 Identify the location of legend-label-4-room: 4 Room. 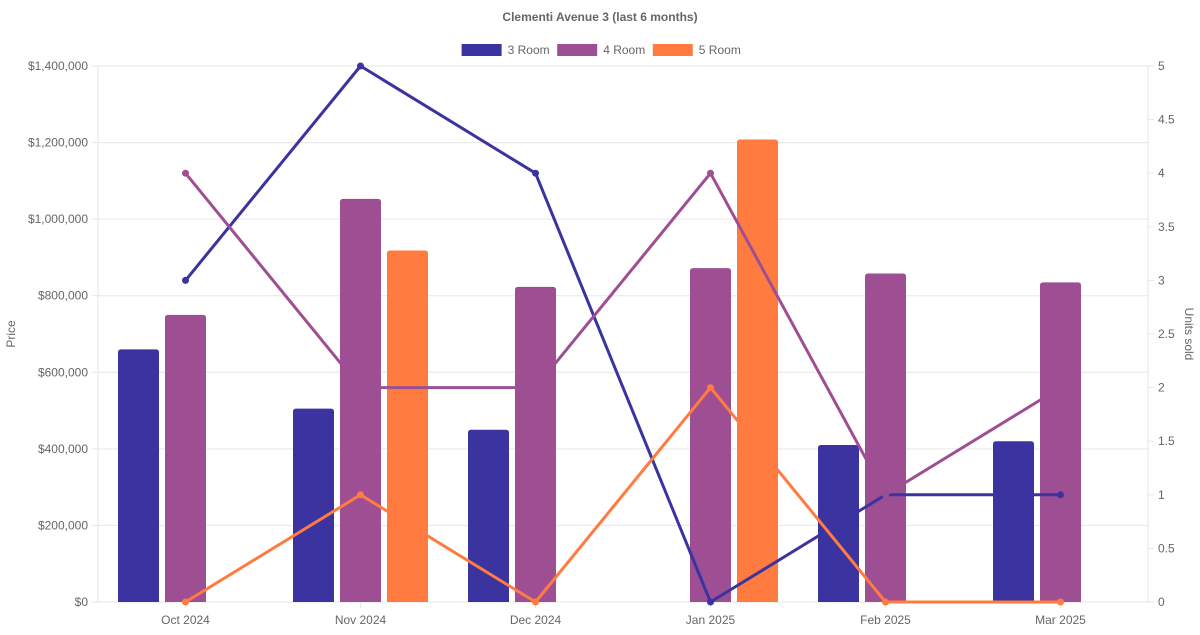
(624, 50).